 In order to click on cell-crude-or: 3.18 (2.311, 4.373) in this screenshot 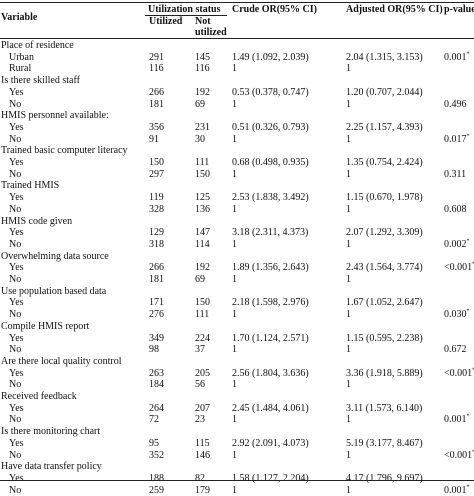, I will do `click(270, 233)`.